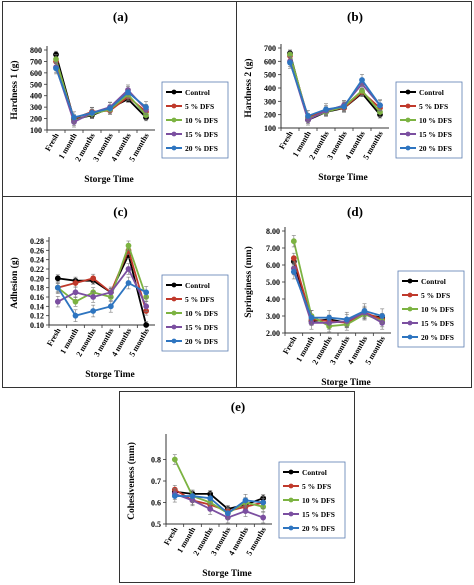 This screenshot has width=474, height=585. Describe the element at coordinates (36, 119) in the screenshot. I see `y-tick-label: 200` at that location.